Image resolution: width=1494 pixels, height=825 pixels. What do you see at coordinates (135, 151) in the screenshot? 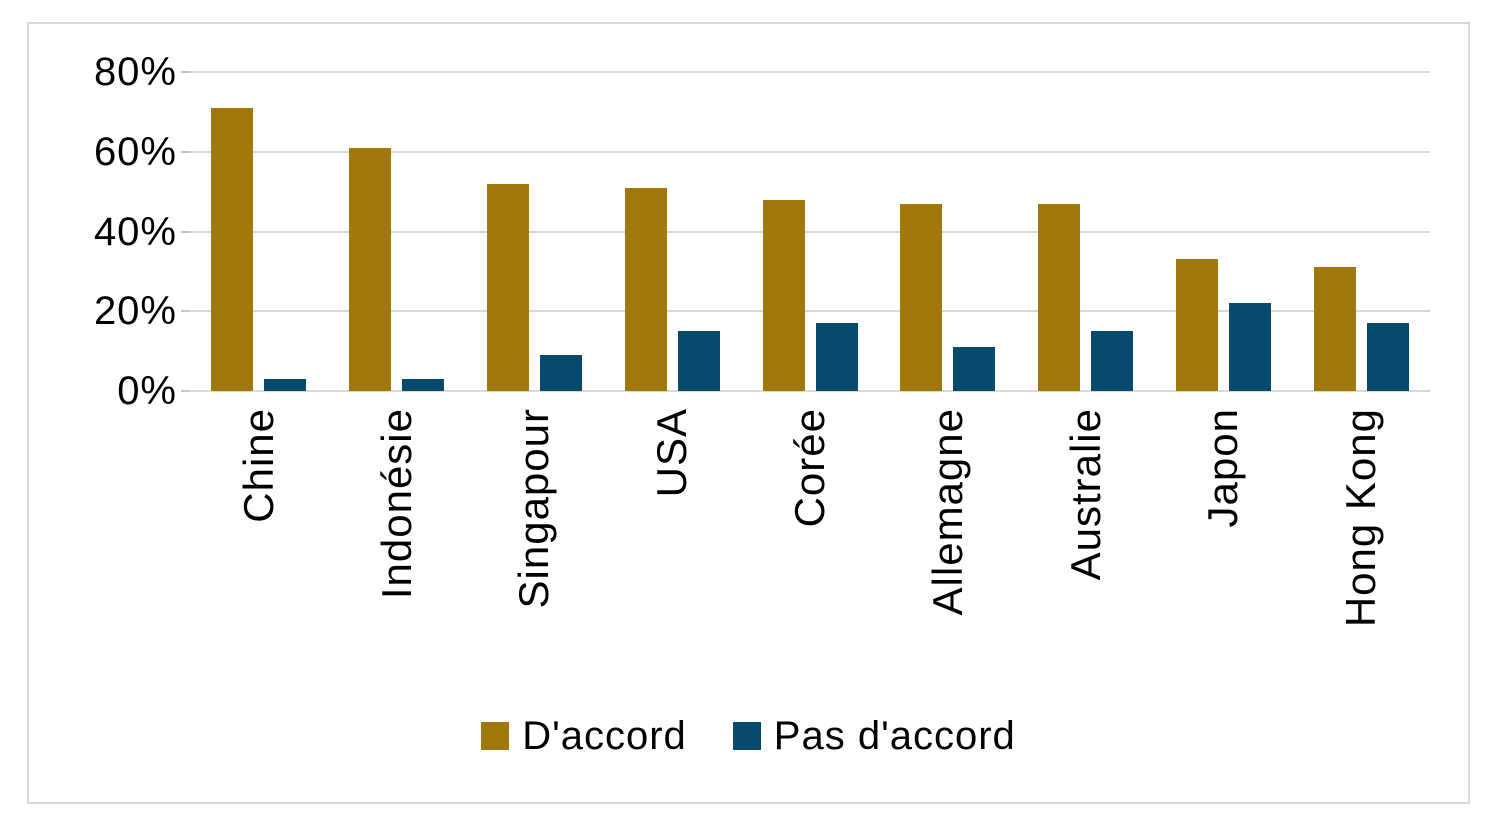
I see `y-axis-label-60: 60%` at bounding box center [135, 151].